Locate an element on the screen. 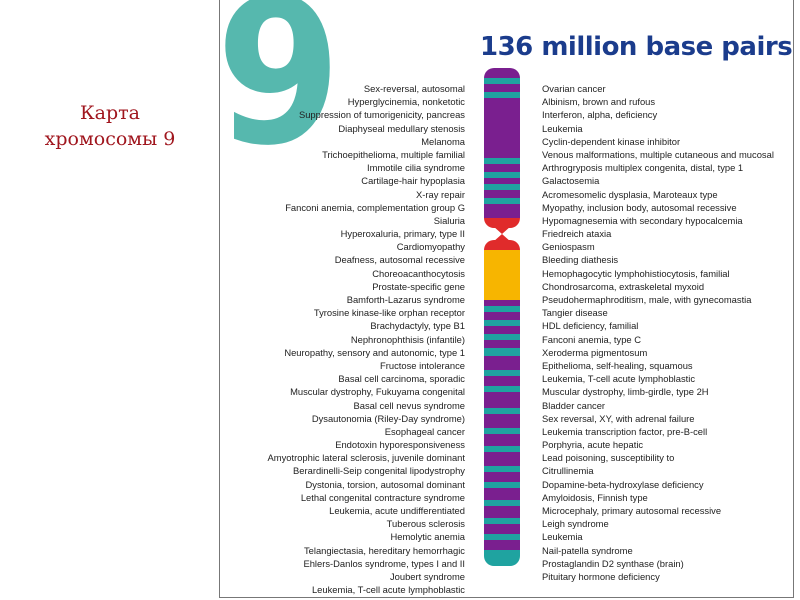 The width and height of the screenshot is (800, 600). disorder-label-right: Amyloidosis, Finnish type is located at coordinates (595, 497).